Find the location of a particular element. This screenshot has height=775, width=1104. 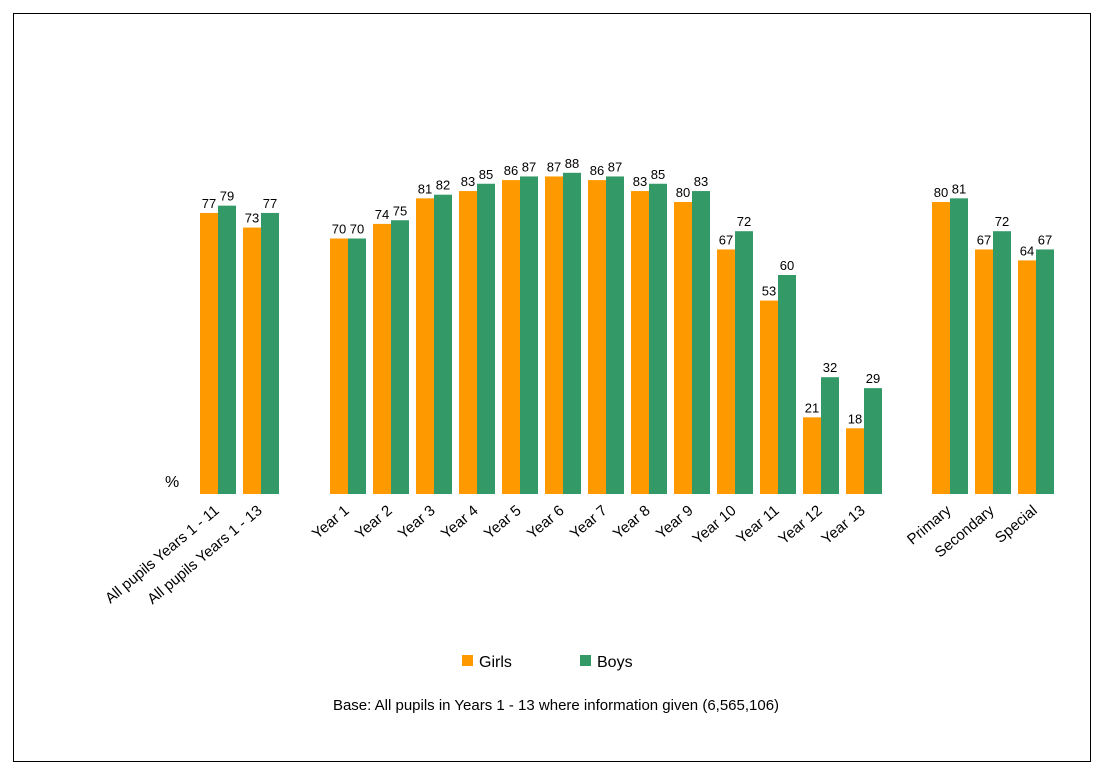

data-label-girls-year-12: 21 is located at coordinates (812, 407).